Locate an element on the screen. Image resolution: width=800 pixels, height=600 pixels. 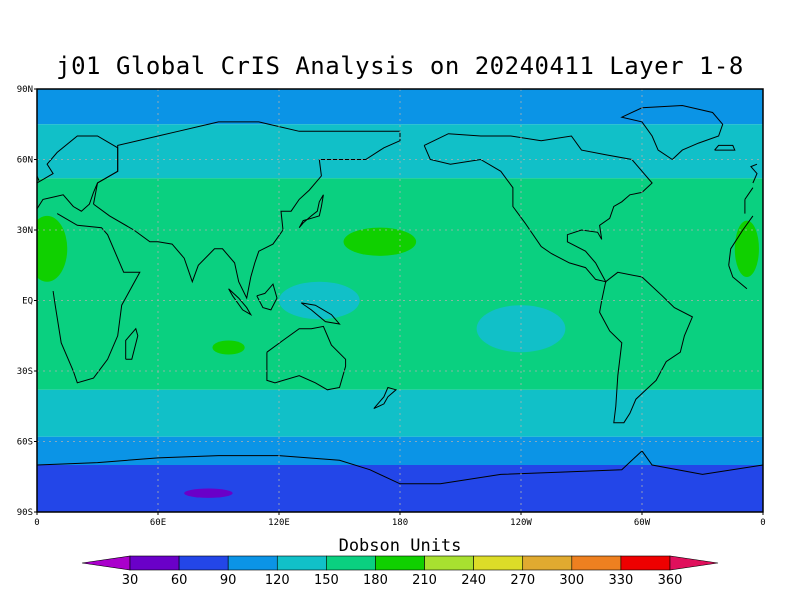
coastline-africa is located at coordinates (741, 240).